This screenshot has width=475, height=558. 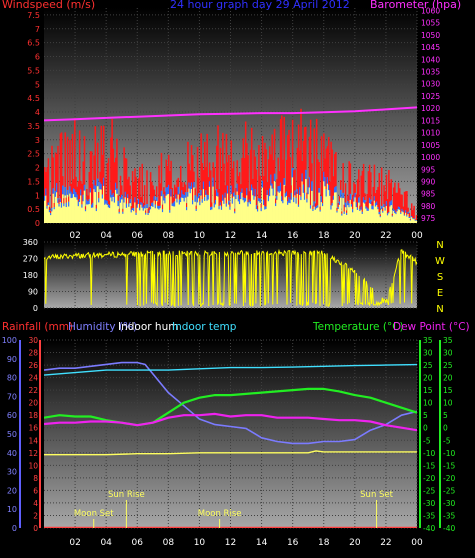 I want to click on dewpoint-tick-label: 15, so click(x=448, y=390).